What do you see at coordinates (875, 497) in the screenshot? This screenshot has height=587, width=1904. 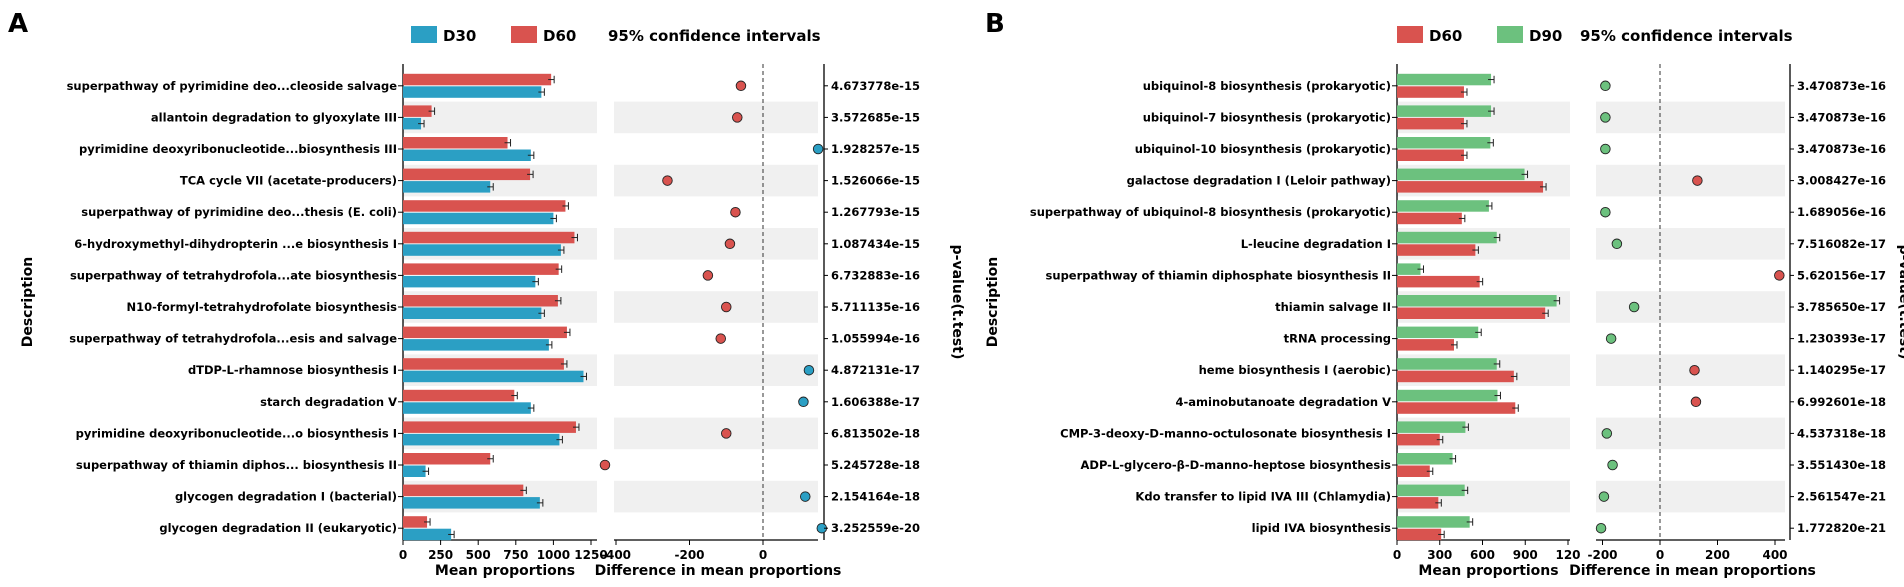 I see `pvalue-label: 2.154164e-18` at bounding box center [875, 497].